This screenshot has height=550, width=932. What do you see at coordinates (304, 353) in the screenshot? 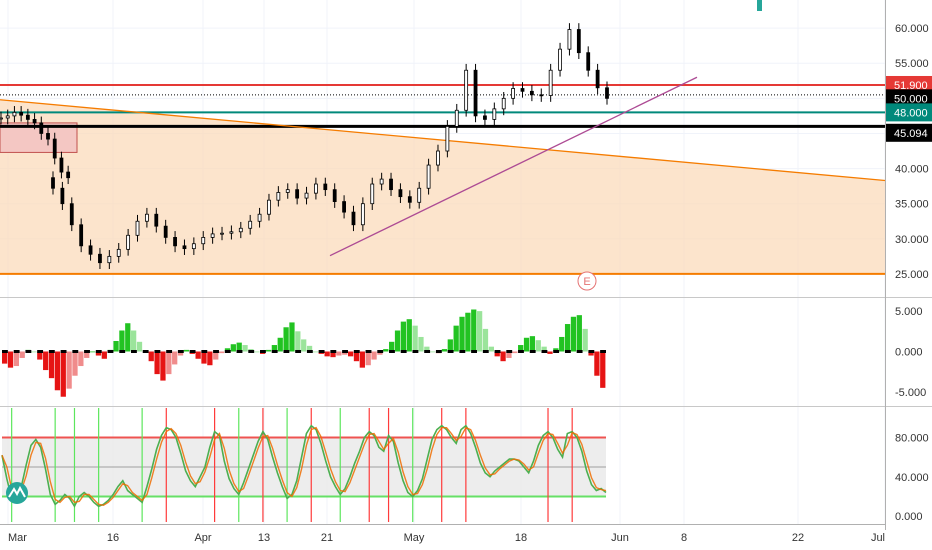
I see `momentum-panel` at bounding box center [304, 353].